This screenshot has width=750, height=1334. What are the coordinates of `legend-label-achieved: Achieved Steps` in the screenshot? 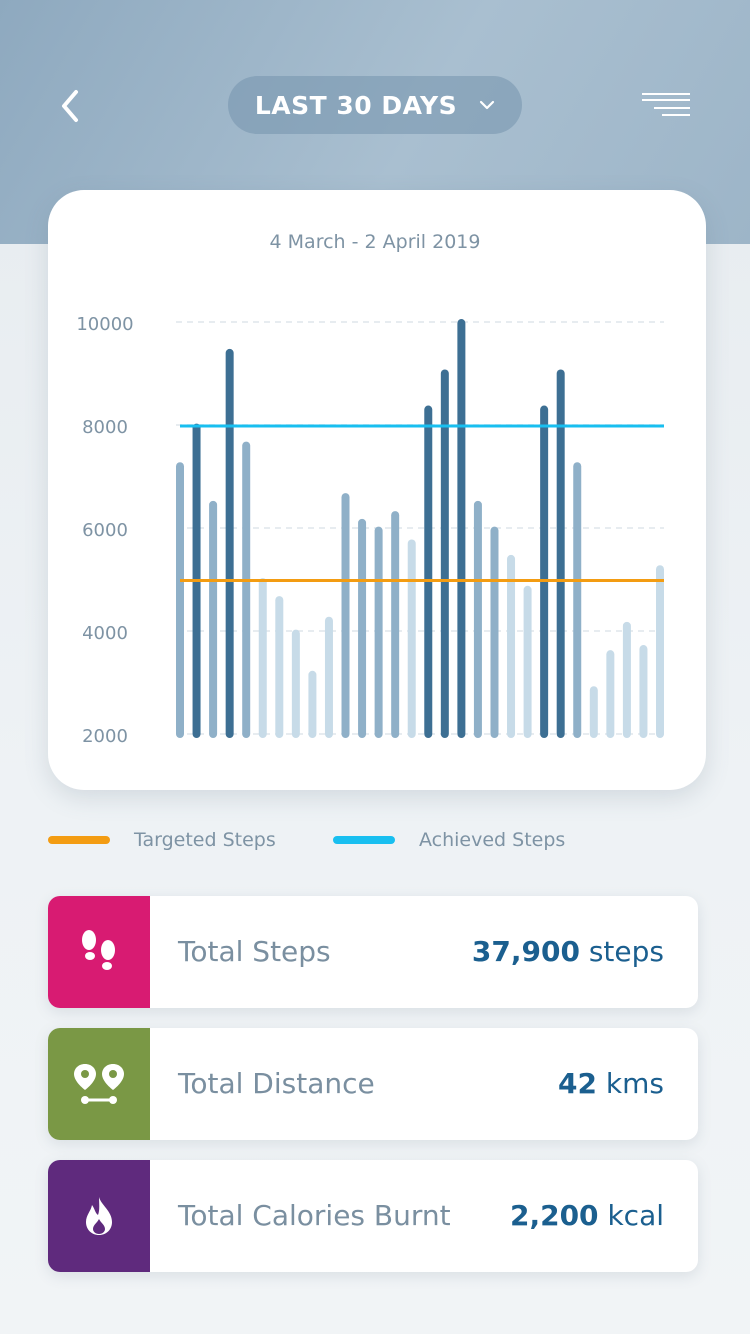 It's located at (492, 840).